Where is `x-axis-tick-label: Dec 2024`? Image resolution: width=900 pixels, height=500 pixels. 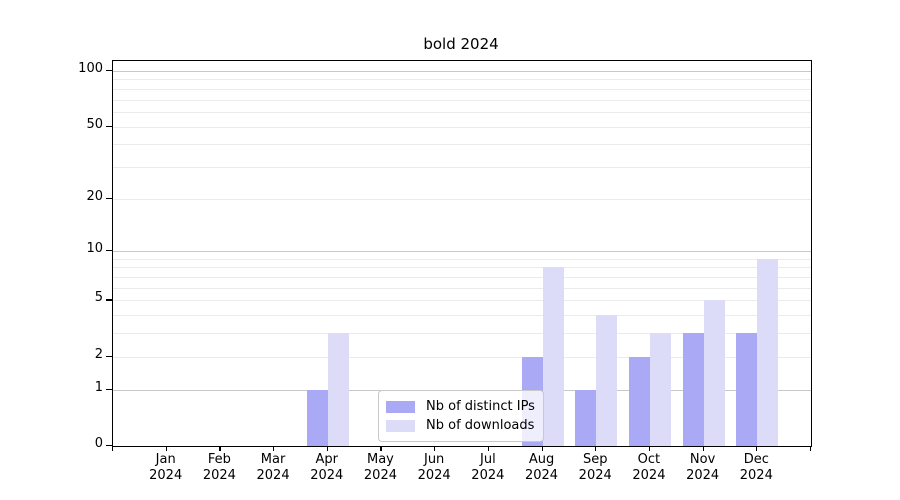
x-axis-tick-label: Dec 2024 is located at coordinates (756, 468).